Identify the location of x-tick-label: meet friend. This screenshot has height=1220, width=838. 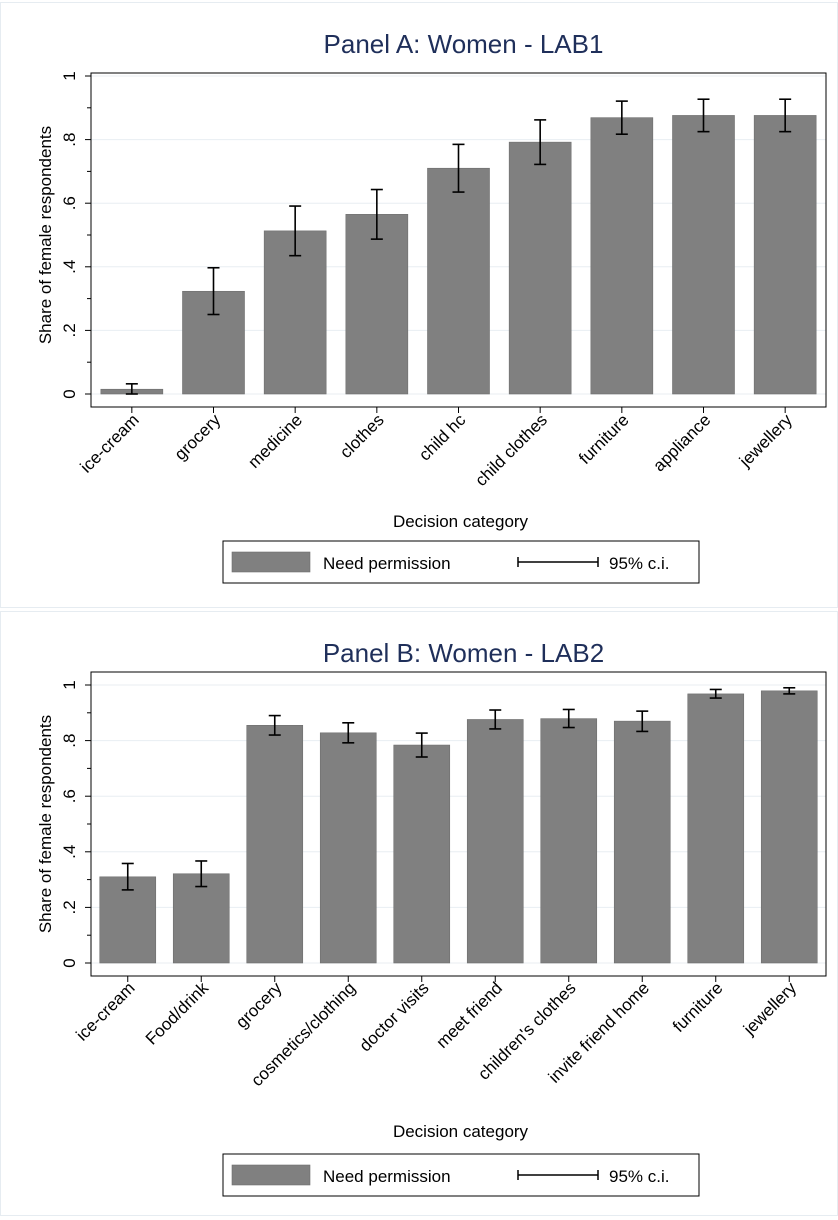
(470, 1015).